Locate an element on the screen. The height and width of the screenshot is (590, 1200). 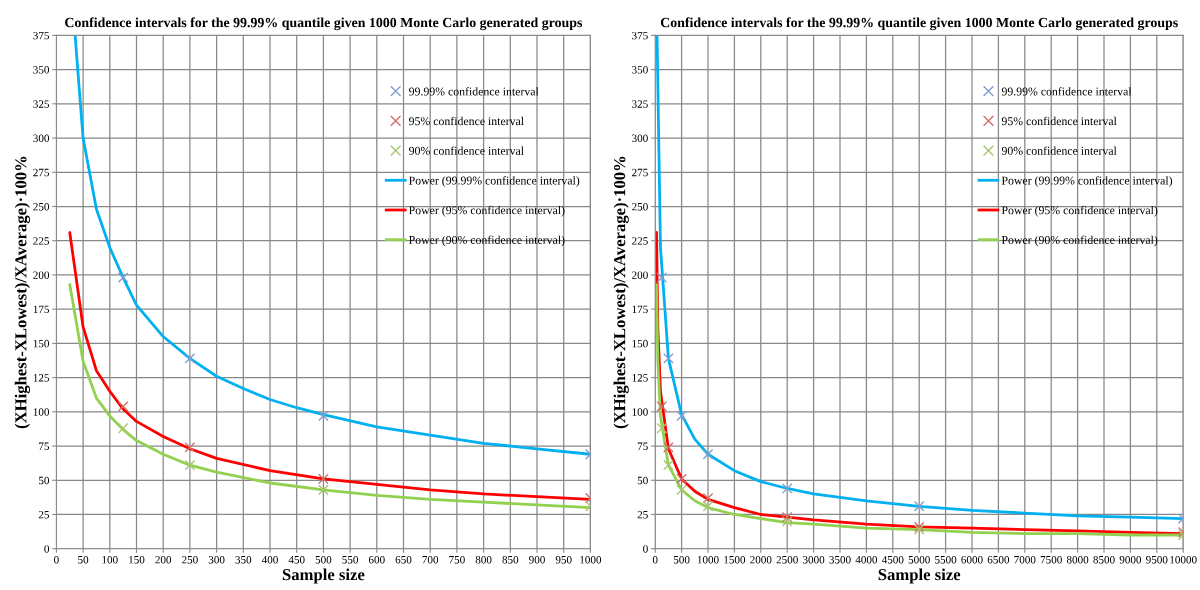
x-tick-label: 9500 is located at coordinates (1157, 559).